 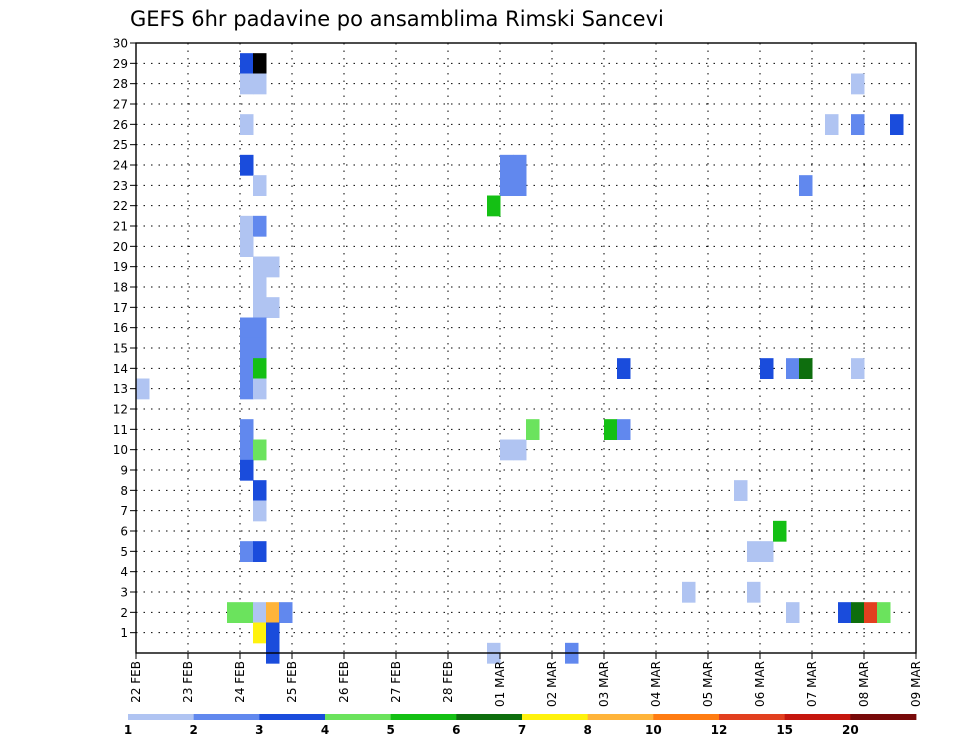 I want to click on y-tick-label: 24, so click(x=120, y=166).